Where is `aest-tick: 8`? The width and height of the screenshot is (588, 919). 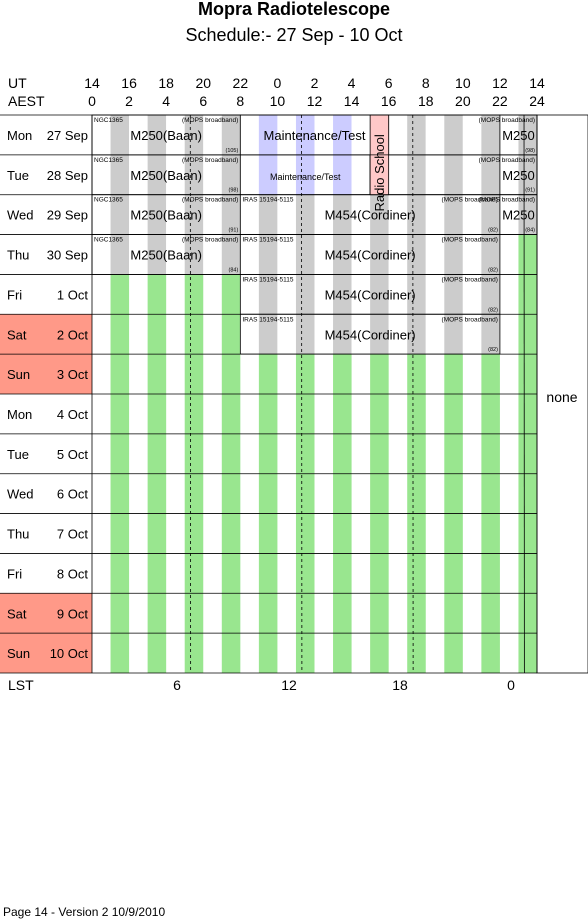 aest-tick: 8 is located at coordinates (240, 101).